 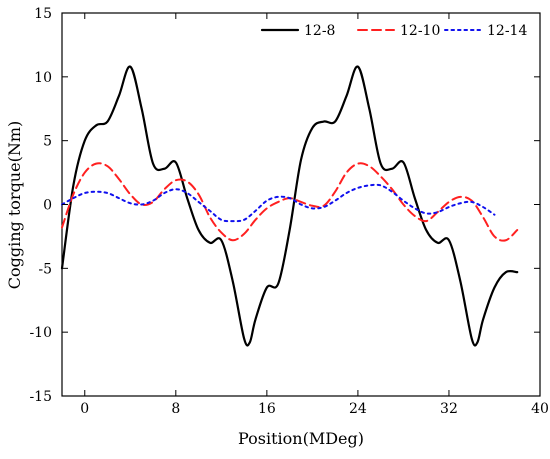 I want to click on y-tick-label: -10, so click(x=40, y=333).